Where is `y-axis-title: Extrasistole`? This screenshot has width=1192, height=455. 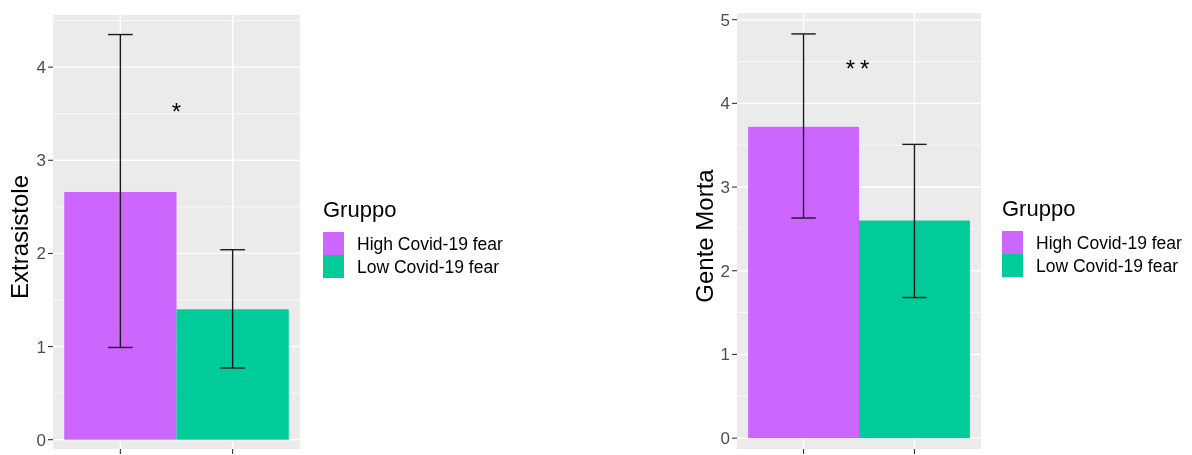
y-axis-title: Extrasistole is located at coordinates (19, 237).